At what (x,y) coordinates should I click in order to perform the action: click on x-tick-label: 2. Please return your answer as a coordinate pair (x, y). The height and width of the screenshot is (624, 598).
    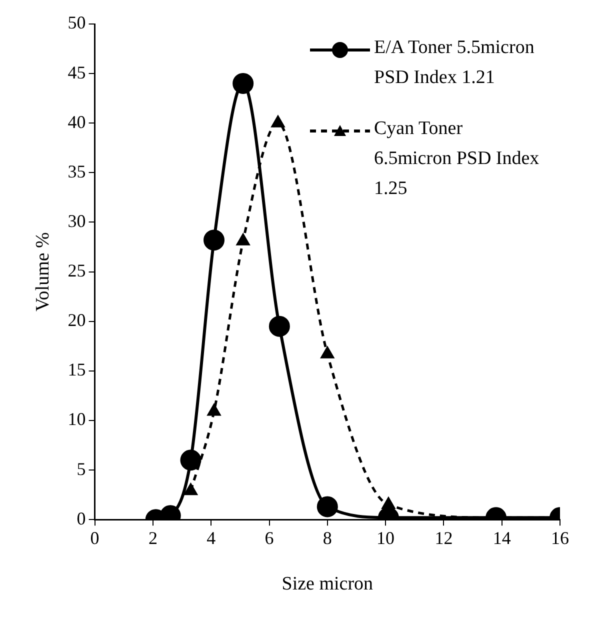
    Looking at the image, I should click on (153, 538).